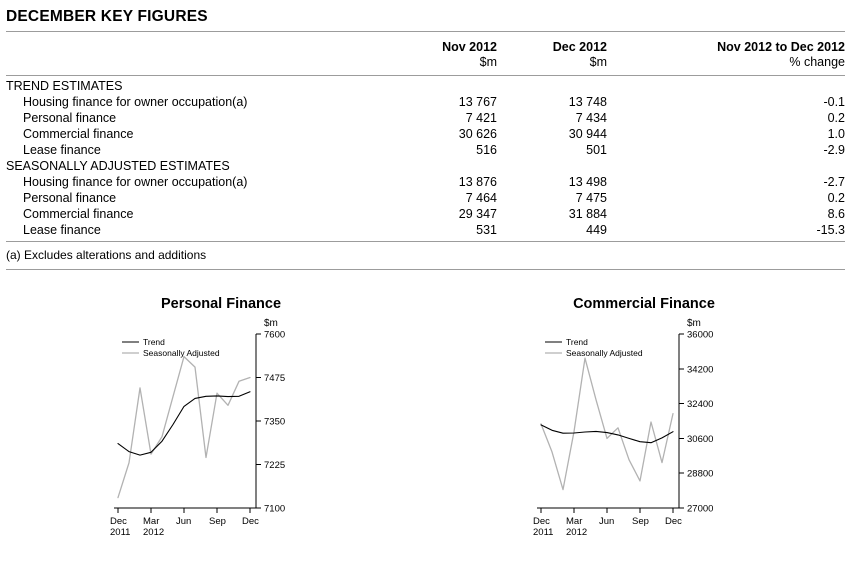 The image size is (857, 574). Describe the element at coordinates (836, 134) in the screenshot. I see `value-change: 1.0` at that location.